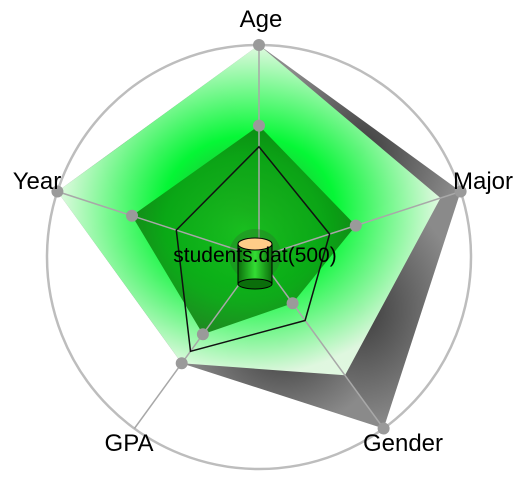 The width and height of the screenshot is (525, 486). What do you see at coordinates (259, 45) in the screenshot?
I see `outer-marker-age` at bounding box center [259, 45].